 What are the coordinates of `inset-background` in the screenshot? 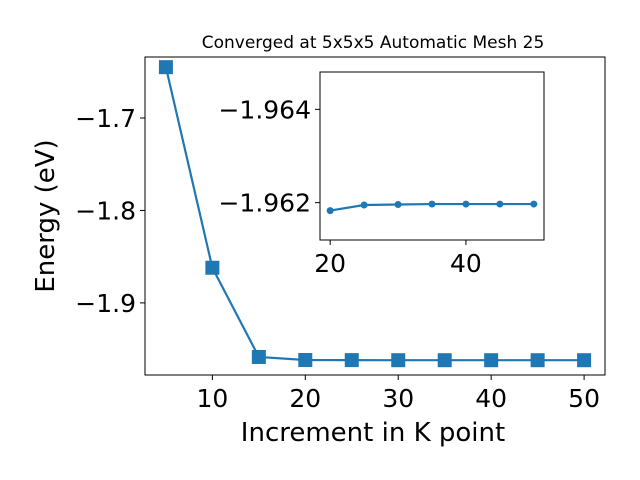 It's located at (432, 156).